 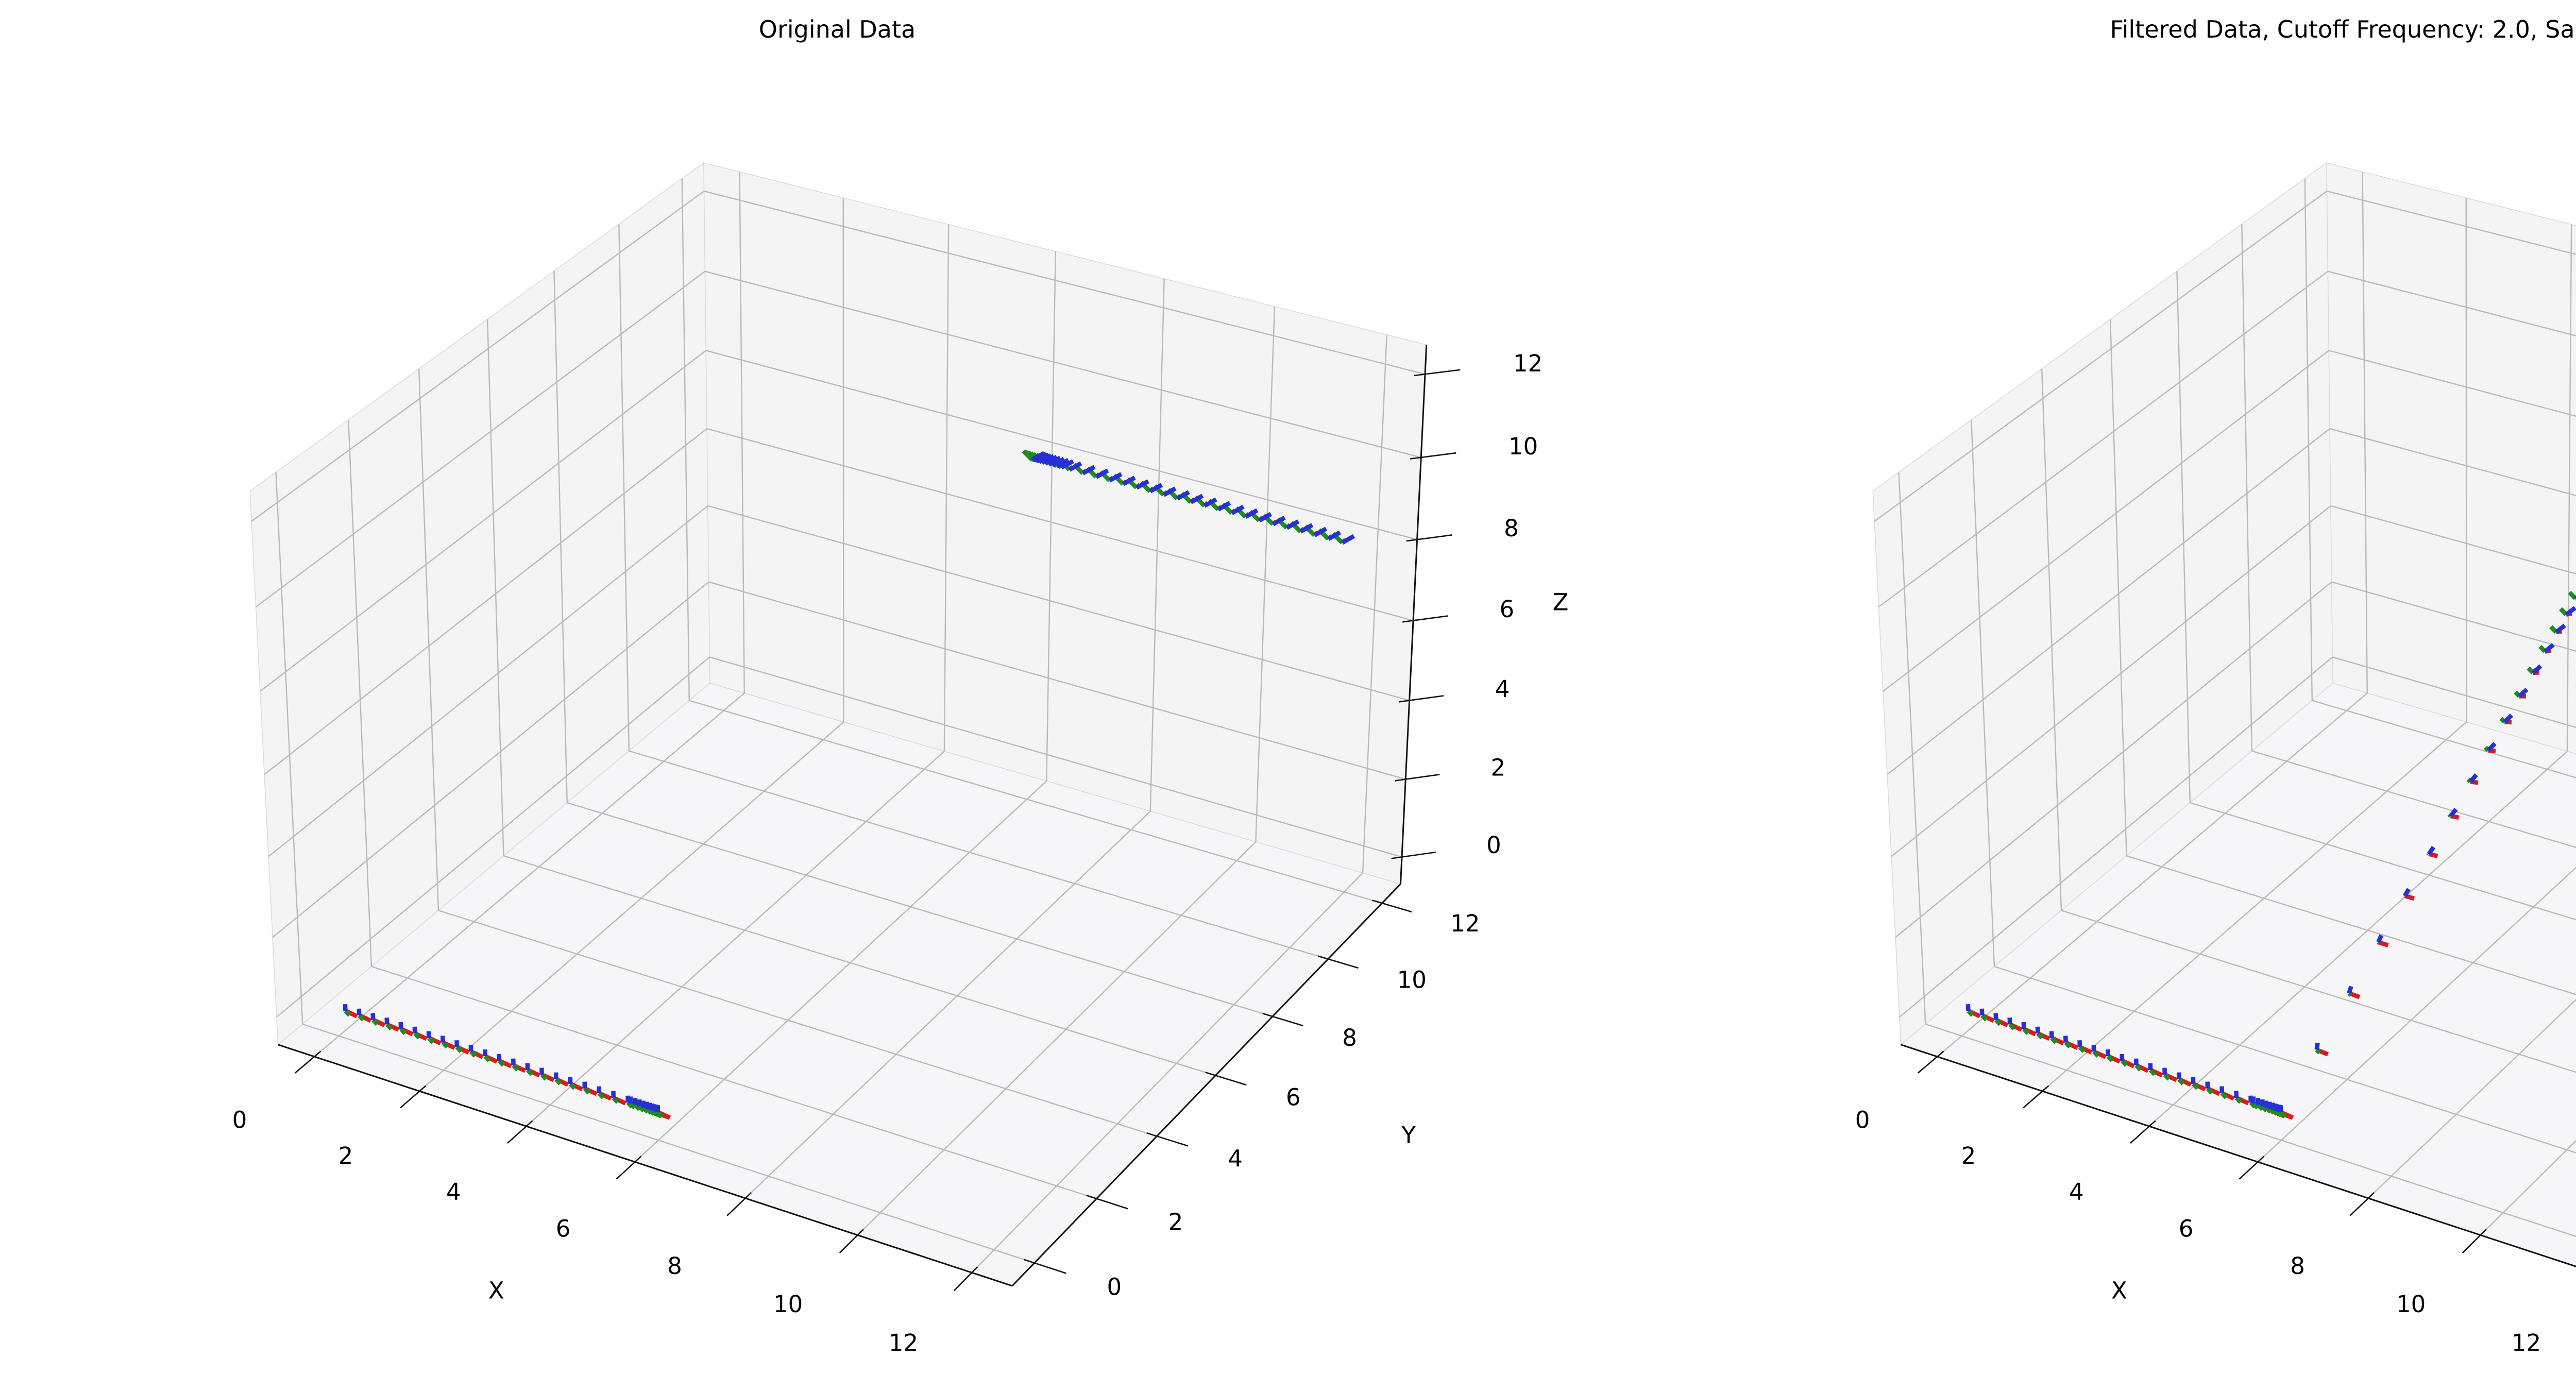 What do you see at coordinates (1408, 1135) in the screenshot?
I see `y-axis-label: Y` at bounding box center [1408, 1135].